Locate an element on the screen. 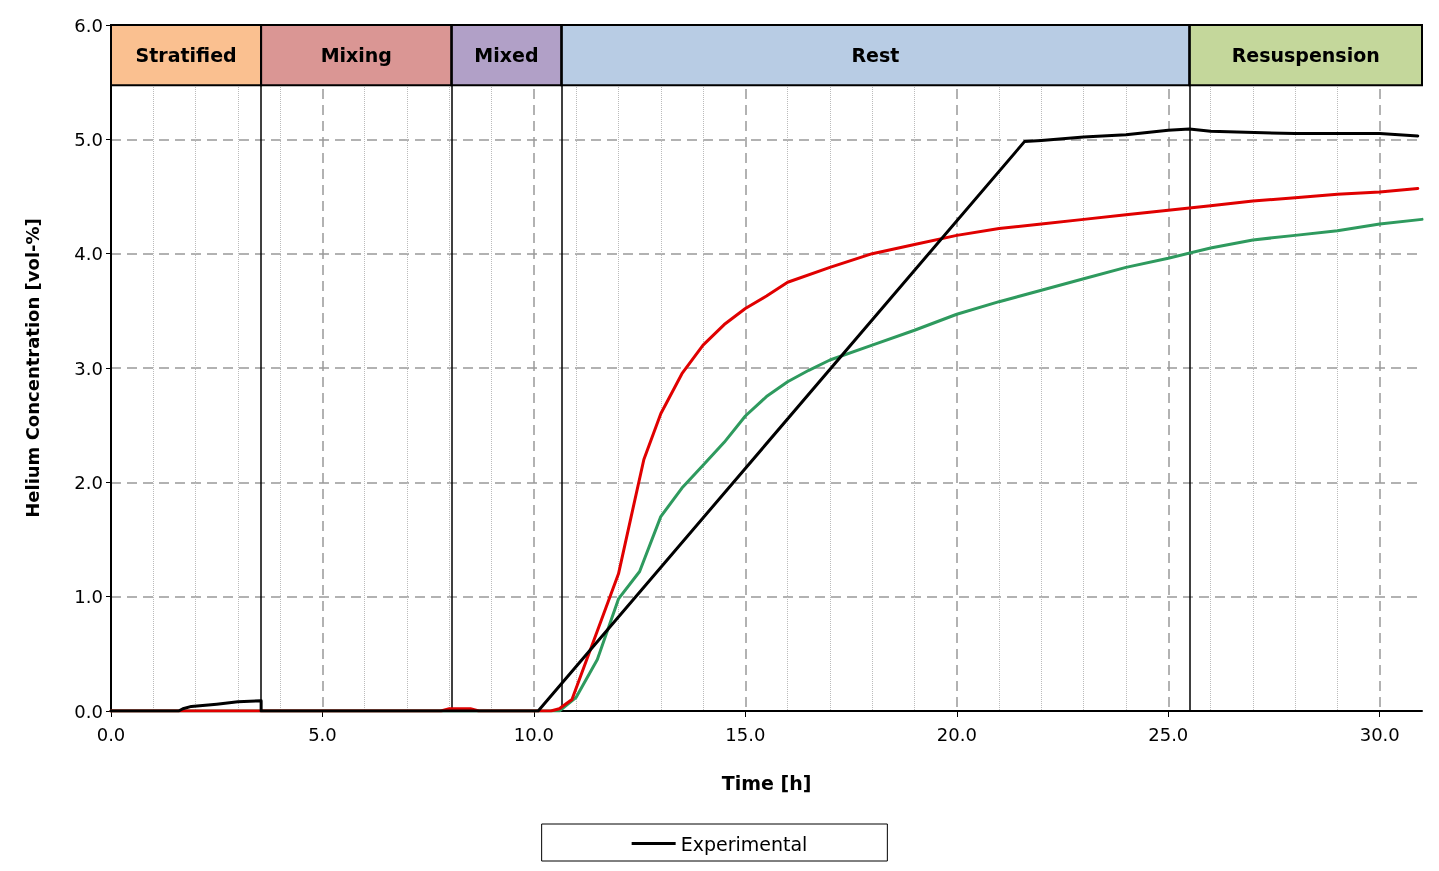 This screenshot has height=871, width=1439. y-tick-label: 6.0 is located at coordinates (88, 25).